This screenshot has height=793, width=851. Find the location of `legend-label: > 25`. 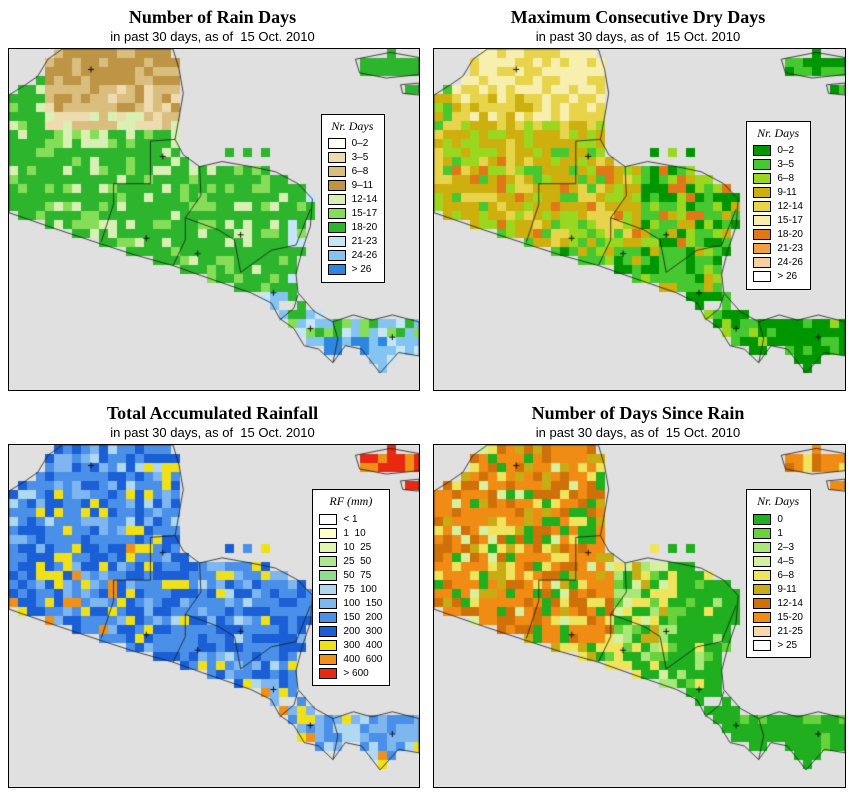

legend-label: > 25 is located at coordinates (787, 645).